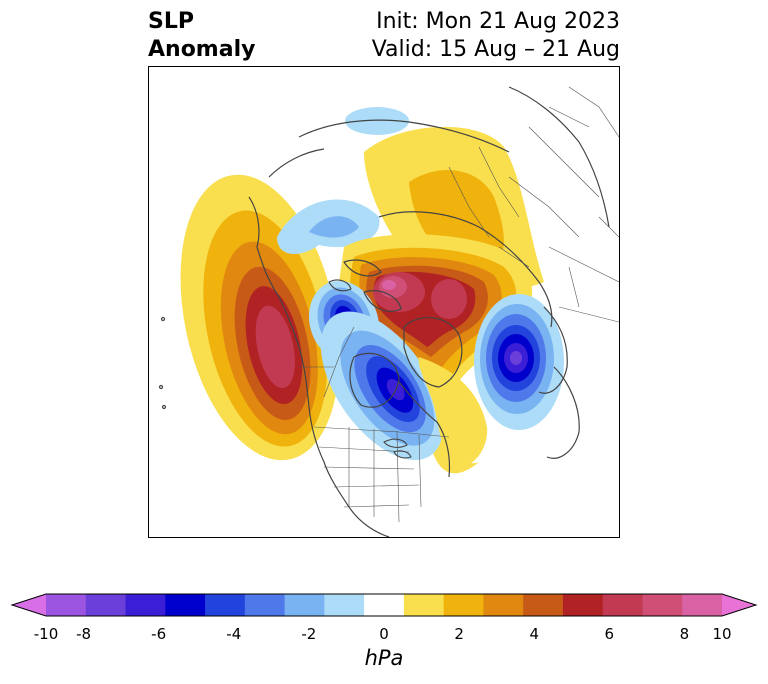 This screenshot has width=768, height=684. What do you see at coordinates (609, 634) in the screenshot?
I see `colorbar-tick-label: 6` at bounding box center [609, 634].